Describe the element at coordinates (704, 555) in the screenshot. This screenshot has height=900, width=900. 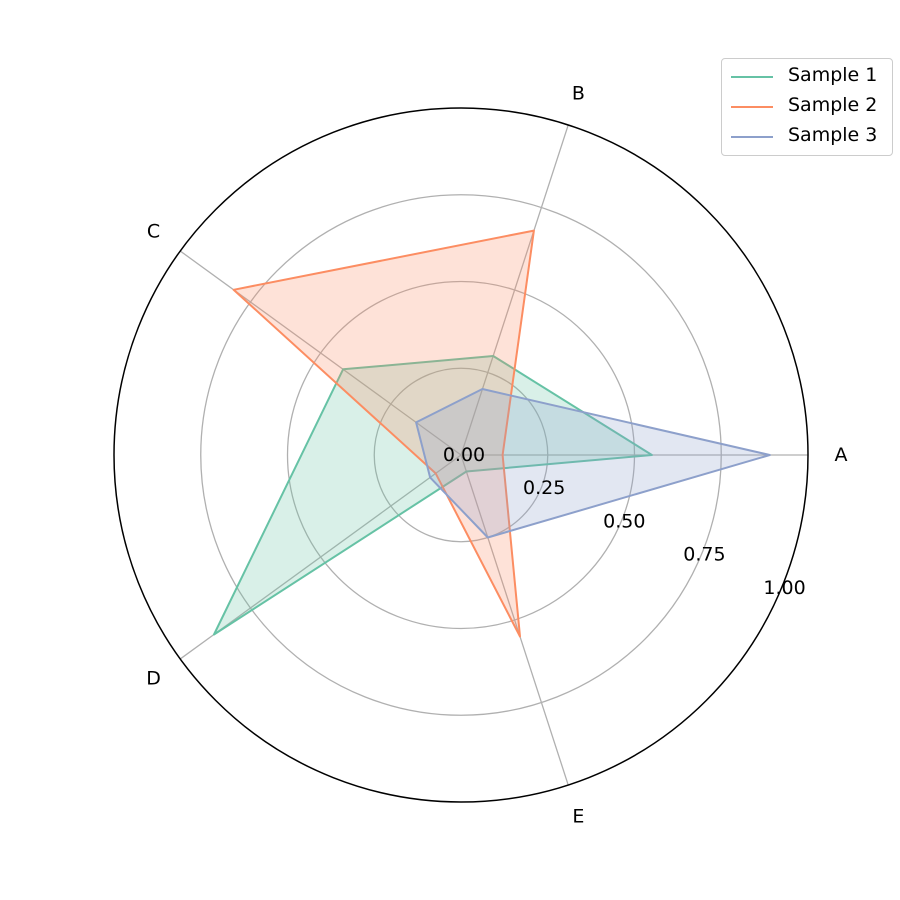
I see `radial-tick-label-3: 0.75` at that location.